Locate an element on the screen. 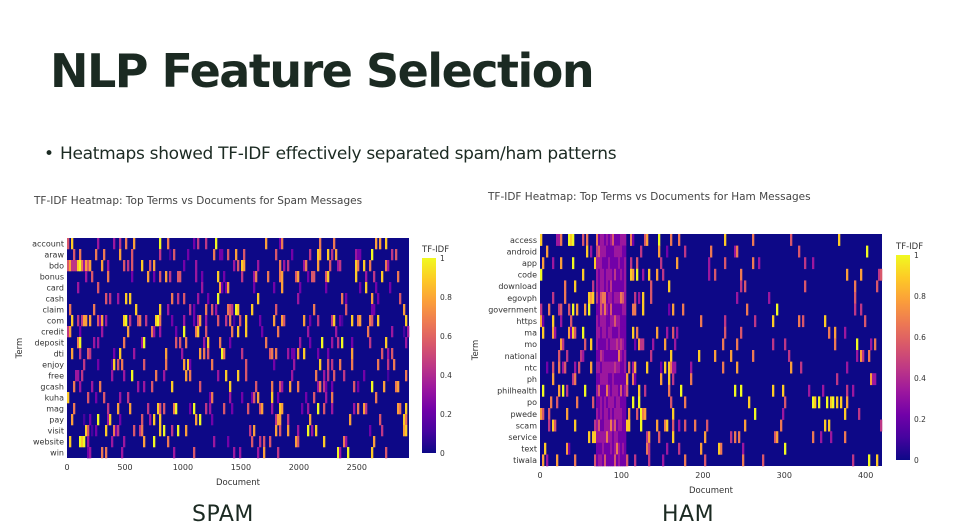 Image resolution: width=956 pixels, height=531 pixels. y-tick-label: com is located at coordinates (55, 321).